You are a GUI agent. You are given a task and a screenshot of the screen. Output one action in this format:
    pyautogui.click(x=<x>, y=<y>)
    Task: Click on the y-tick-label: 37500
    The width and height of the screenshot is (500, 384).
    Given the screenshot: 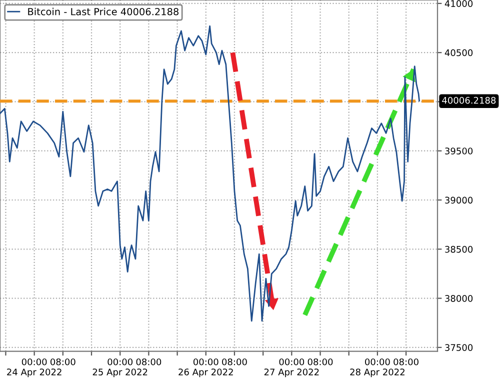 What is the action you would take?
    pyautogui.click(x=459, y=347)
    